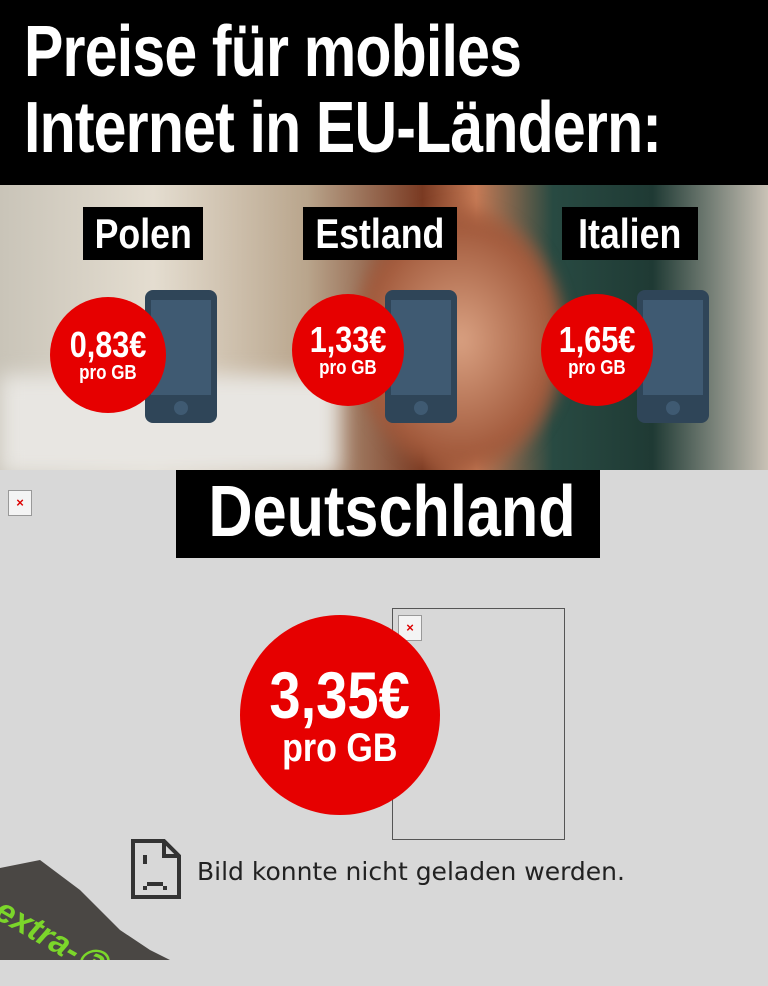  What do you see at coordinates (273, 52) in the screenshot?
I see `headline-line-1: Preise für mobiles` at bounding box center [273, 52].